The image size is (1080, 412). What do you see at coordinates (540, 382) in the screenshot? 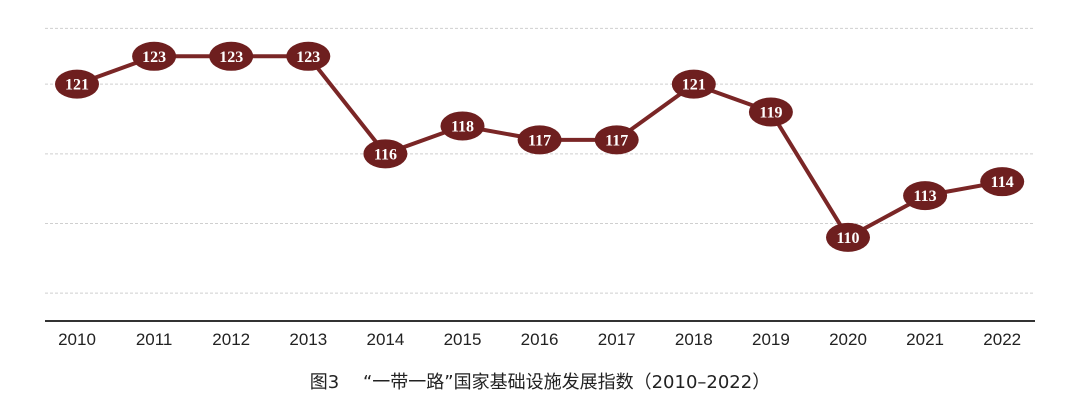
I see `figure-caption: 图3 “一带一路”国家基础设施发展指数（2010–2022）` at bounding box center [540, 382].